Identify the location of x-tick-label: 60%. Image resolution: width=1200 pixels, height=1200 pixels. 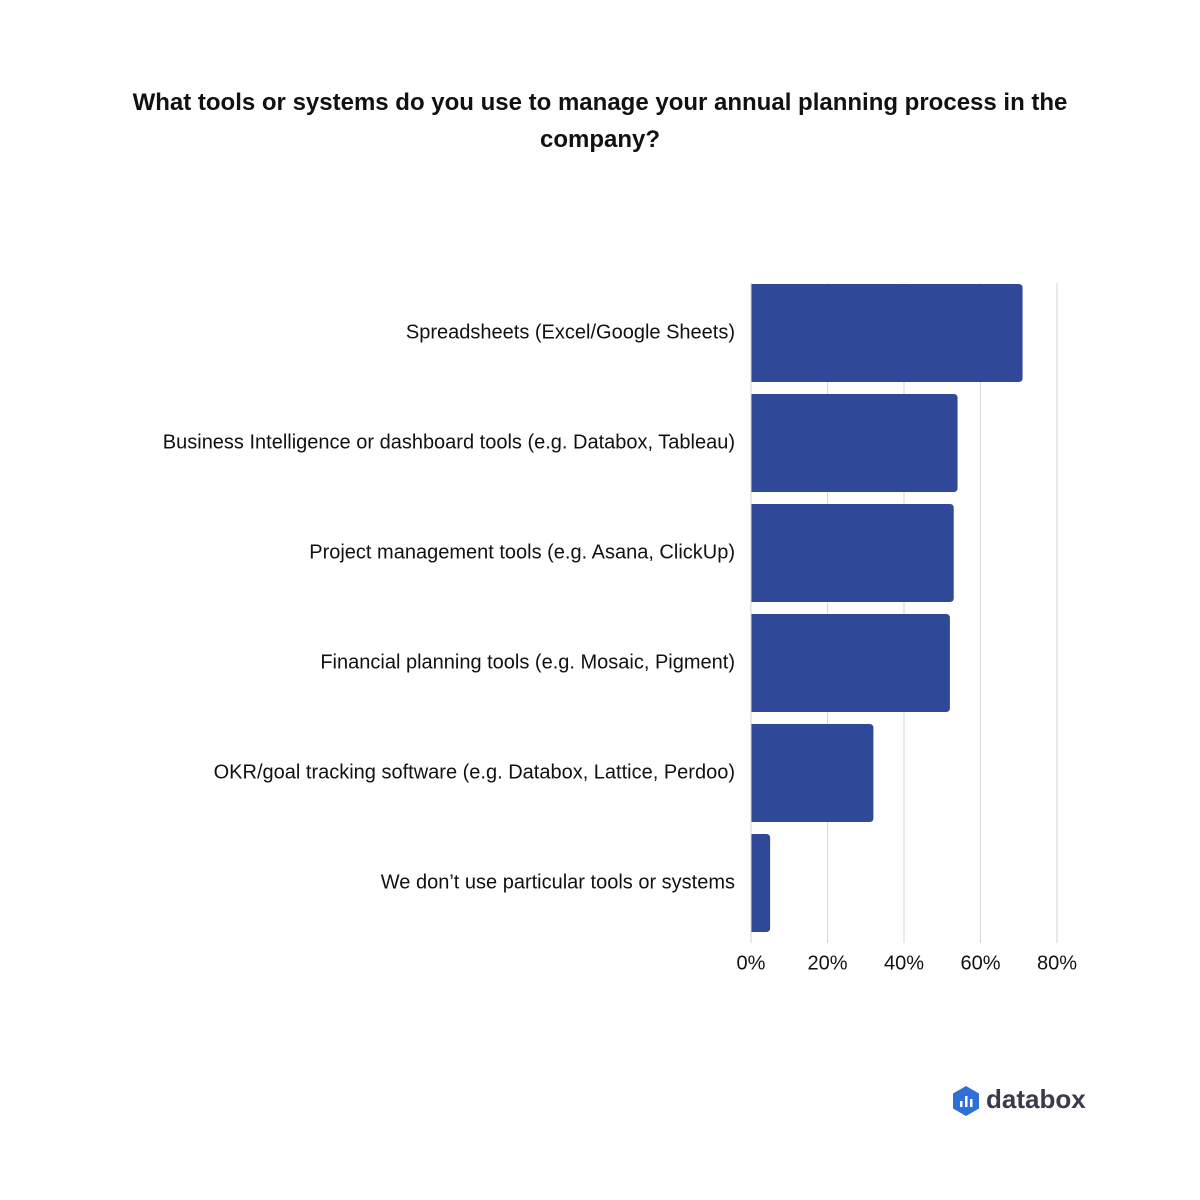
(980, 963).